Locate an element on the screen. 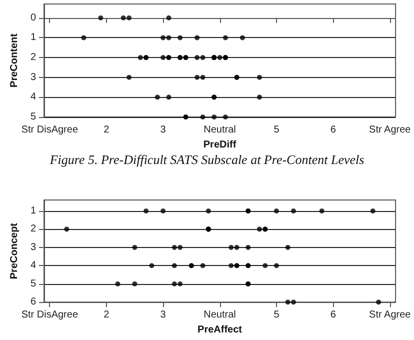  y-tick-label: 6 is located at coordinates (33, 302).